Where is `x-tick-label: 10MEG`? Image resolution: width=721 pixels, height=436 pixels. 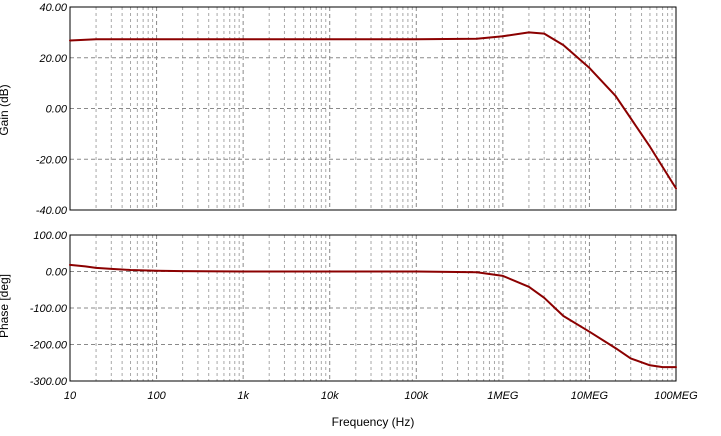 x-tick-label: 10MEG is located at coordinates (590, 396).